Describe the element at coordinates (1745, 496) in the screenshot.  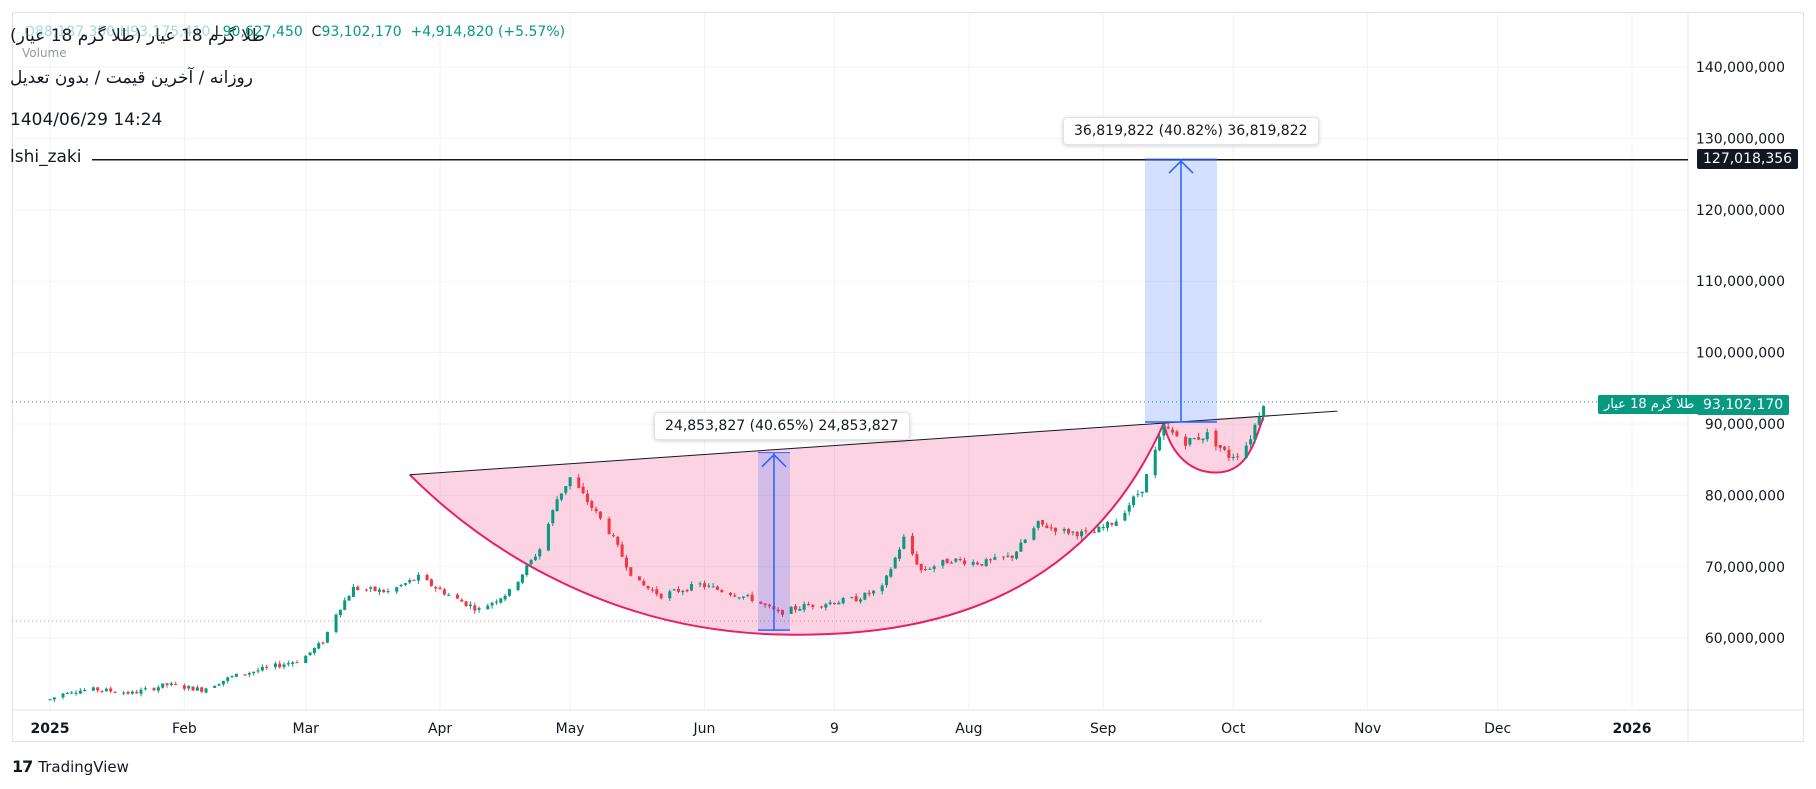
I see `y-tick-label: 80,000,000` at that location.